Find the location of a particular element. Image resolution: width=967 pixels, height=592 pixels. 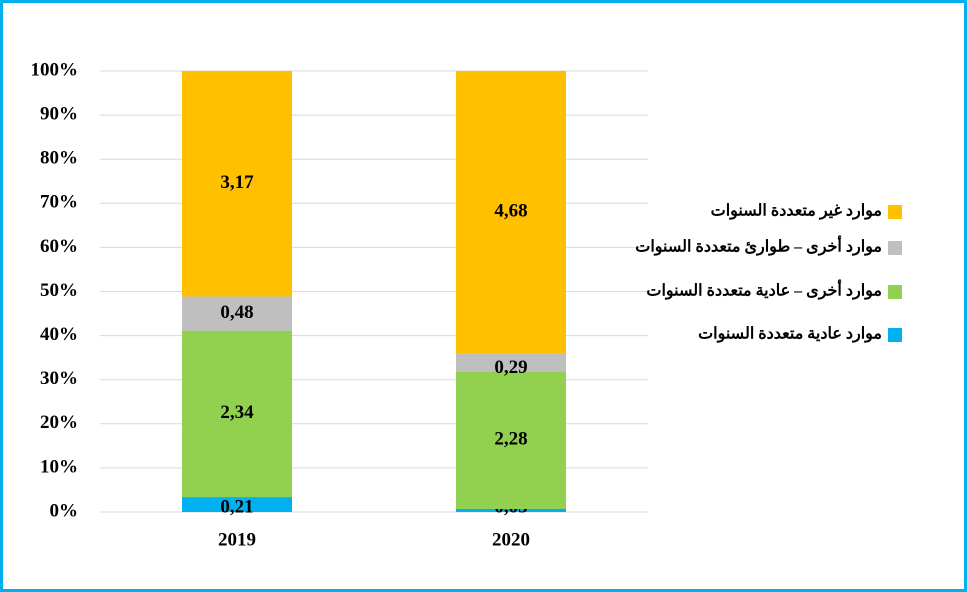

x-tick-label: 2020 is located at coordinates (511, 539).